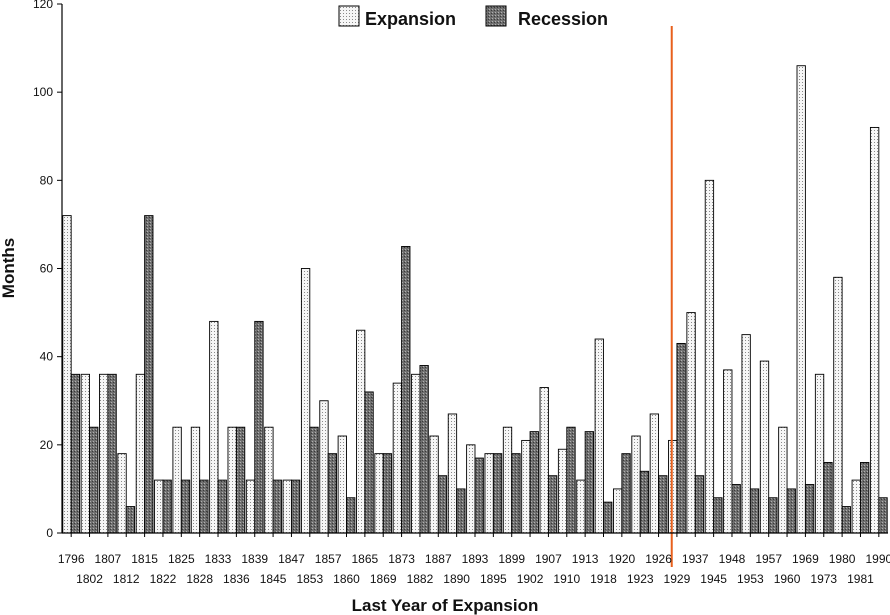  What do you see at coordinates (456, 579) in the screenshot?
I see `x-tick-label: 1890` at bounding box center [456, 579].